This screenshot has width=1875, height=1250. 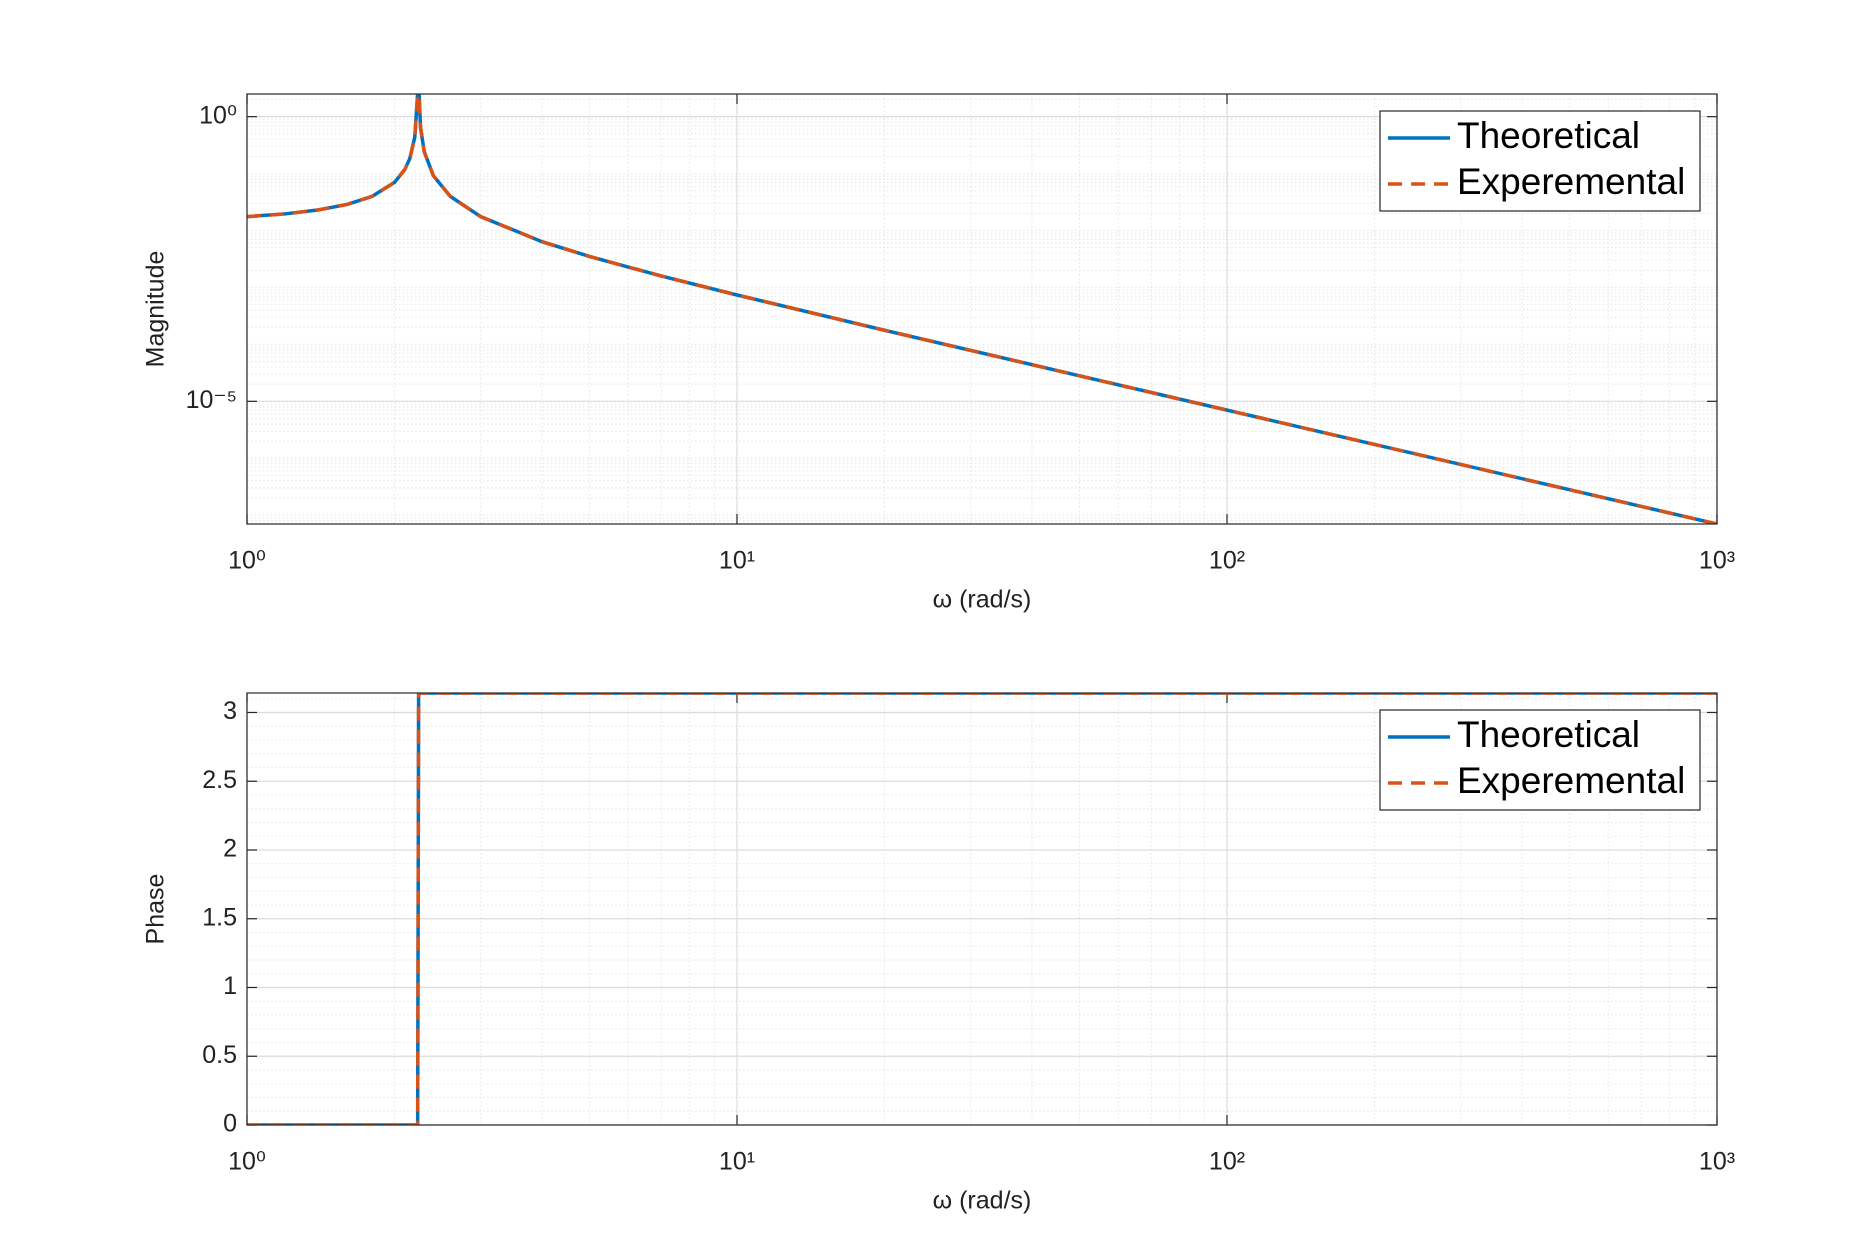 What do you see at coordinates (156, 909) in the screenshot?
I see `y-axis-label: Phase` at bounding box center [156, 909].